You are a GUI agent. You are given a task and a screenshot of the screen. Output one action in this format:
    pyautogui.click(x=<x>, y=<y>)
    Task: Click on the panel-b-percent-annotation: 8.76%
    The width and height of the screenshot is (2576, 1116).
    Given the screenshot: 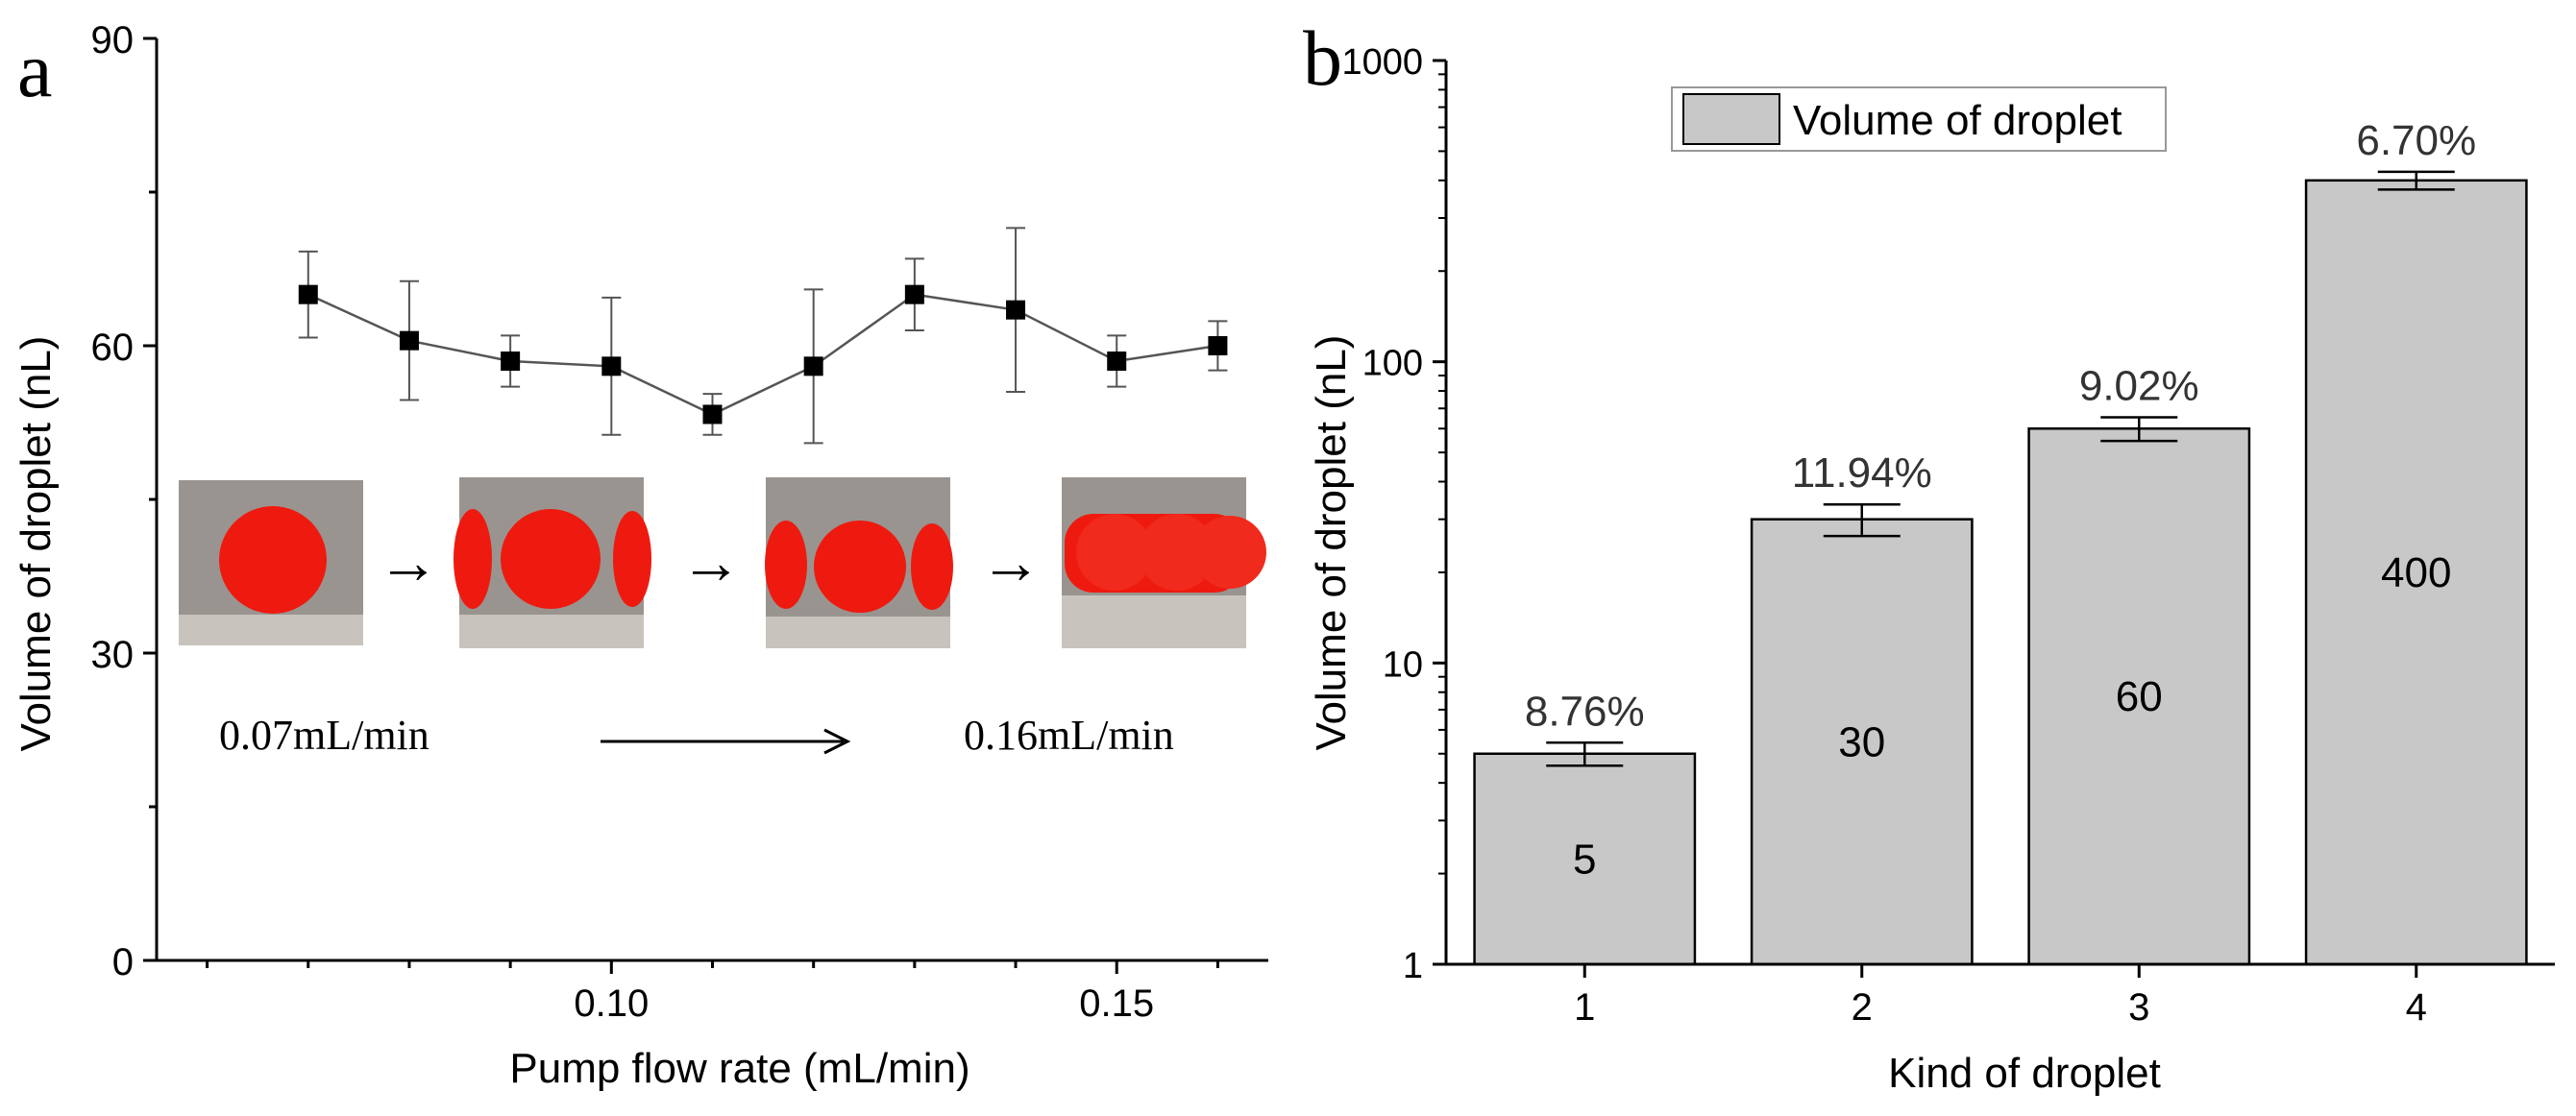 What is the action you would take?
    pyautogui.click(x=1585, y=711)
    